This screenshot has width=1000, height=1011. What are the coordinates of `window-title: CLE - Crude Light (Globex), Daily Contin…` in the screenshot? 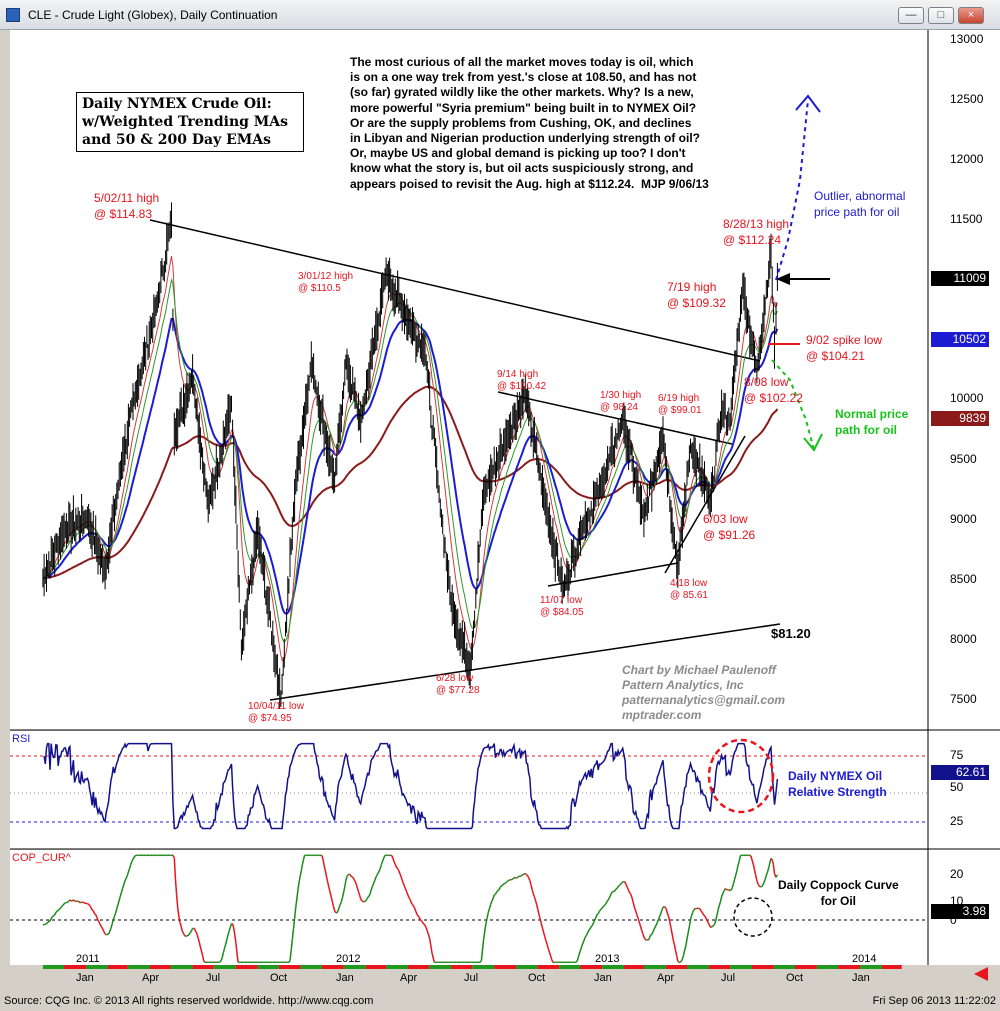 It's located at (153, 15).